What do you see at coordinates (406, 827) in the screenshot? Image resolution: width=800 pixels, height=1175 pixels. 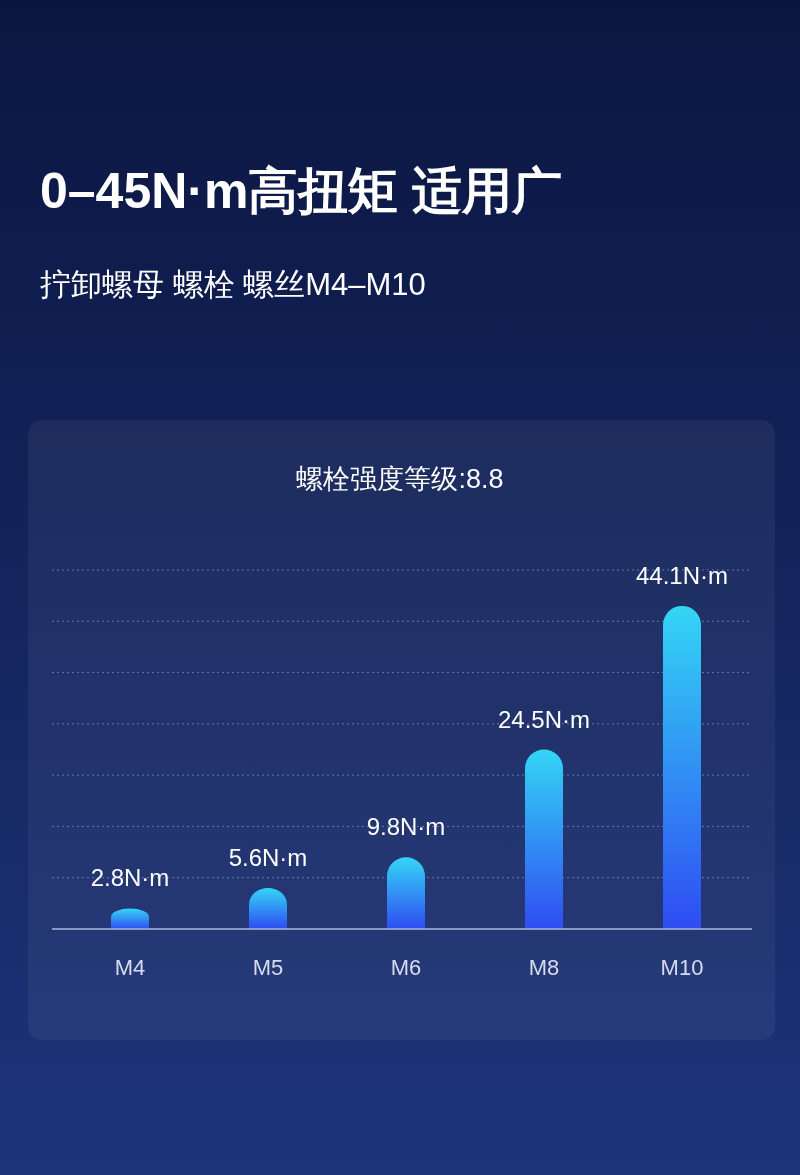 I see `data-label: 9.8N·m` at bounding box center [406, 827].